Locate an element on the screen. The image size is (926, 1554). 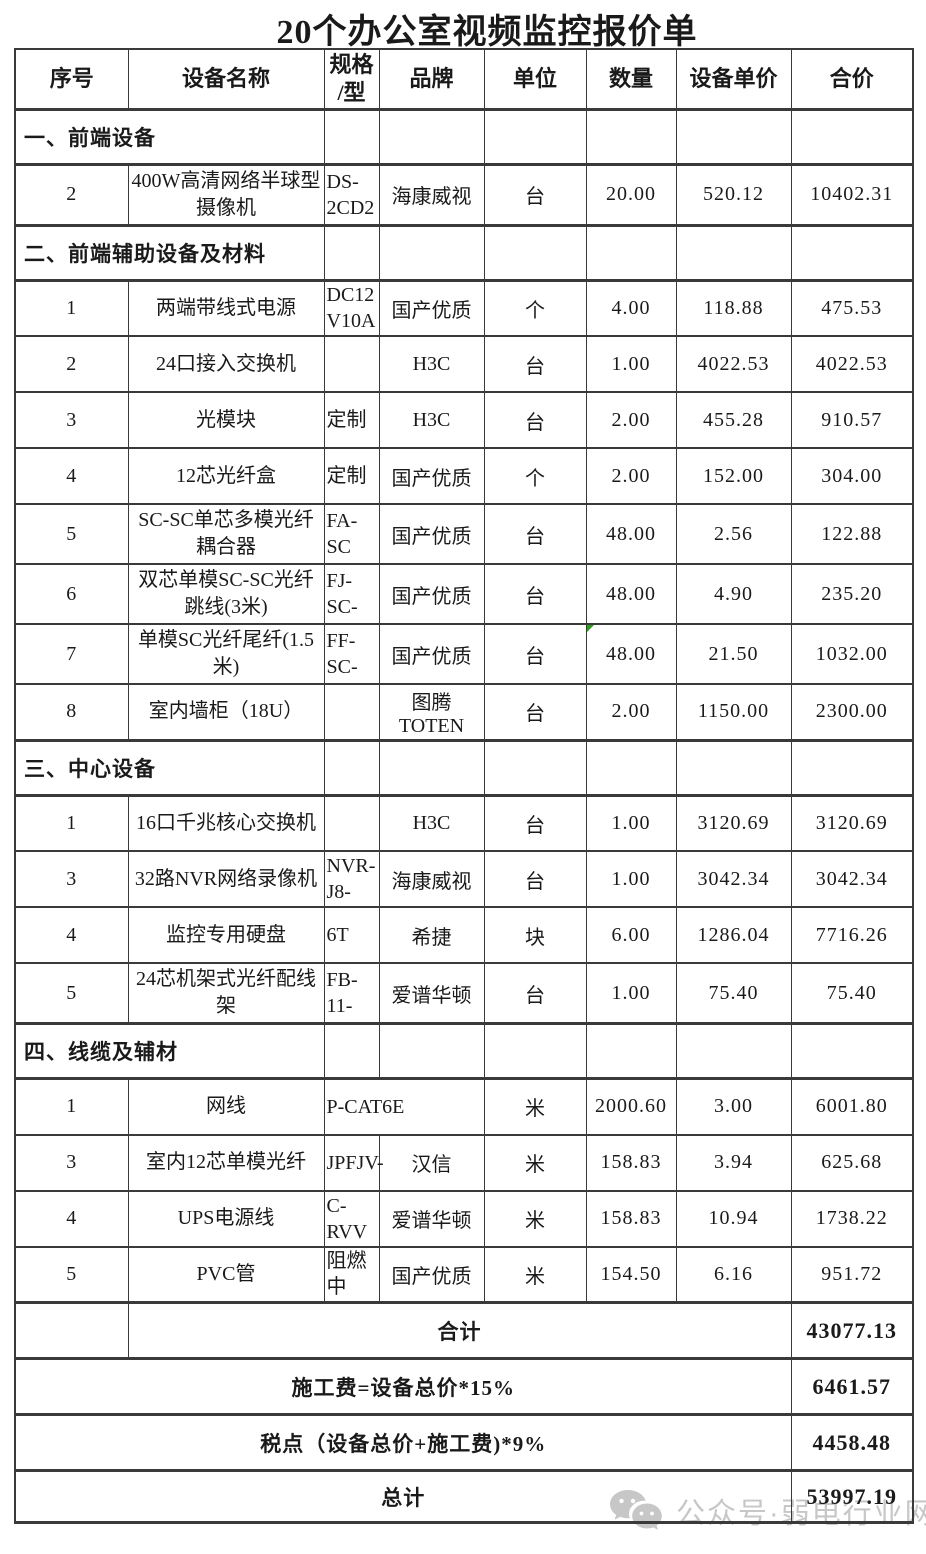
cell-unit-price: 6.16 is located at coordinates (733, 1274).